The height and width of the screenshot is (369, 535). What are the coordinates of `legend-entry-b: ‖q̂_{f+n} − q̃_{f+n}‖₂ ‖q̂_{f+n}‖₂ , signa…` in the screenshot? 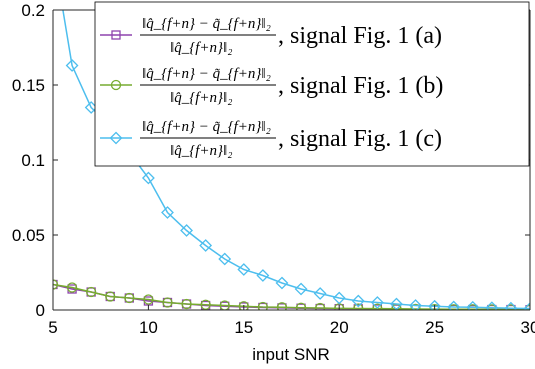 It's located at (271, 86).